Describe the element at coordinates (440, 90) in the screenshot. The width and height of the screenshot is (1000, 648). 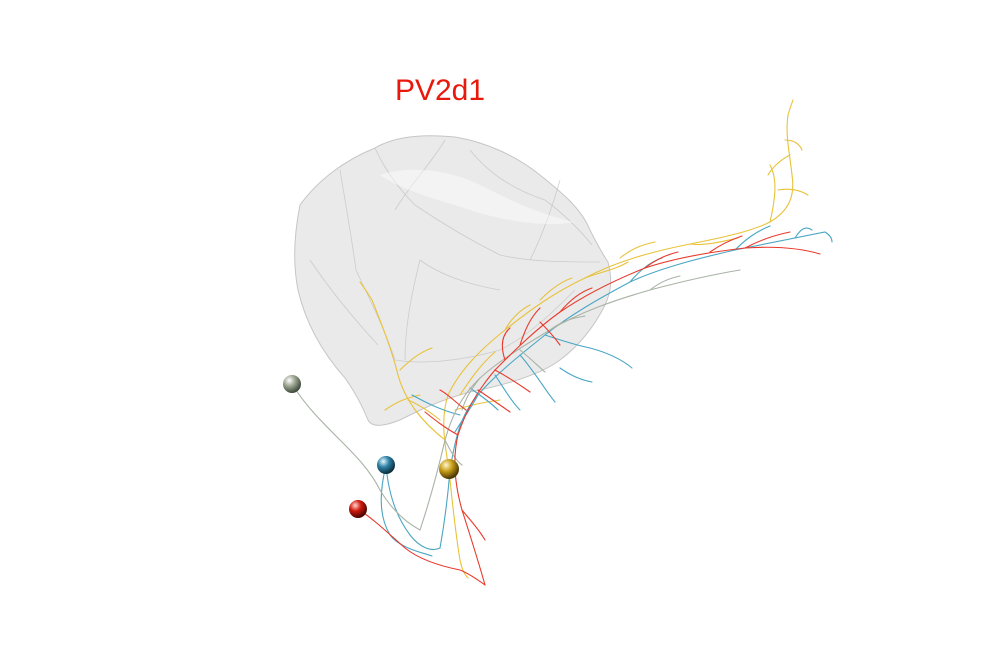
I see `region-title: PV2d1` at that location.